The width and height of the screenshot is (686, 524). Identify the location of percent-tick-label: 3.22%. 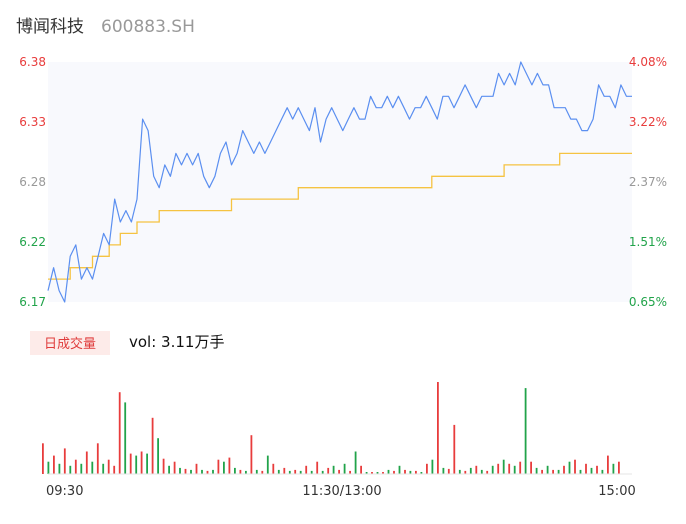
(648, 122).